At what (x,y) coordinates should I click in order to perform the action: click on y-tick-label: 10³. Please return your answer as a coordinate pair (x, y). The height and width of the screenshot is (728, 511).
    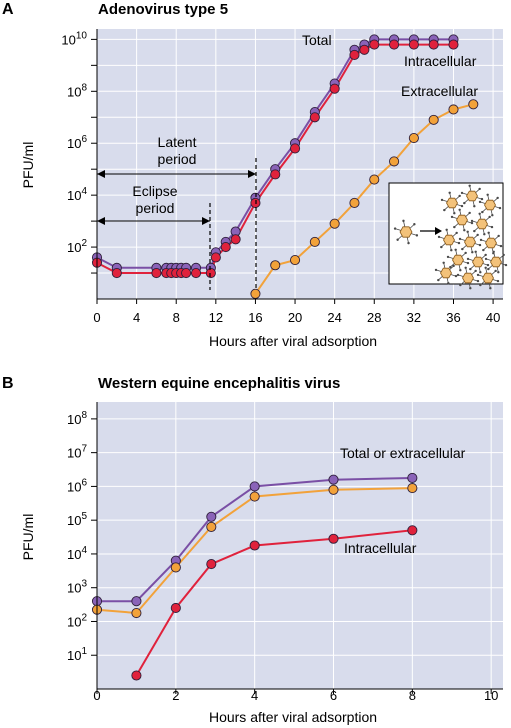
    Looking at the image, I should click on (77, 587).